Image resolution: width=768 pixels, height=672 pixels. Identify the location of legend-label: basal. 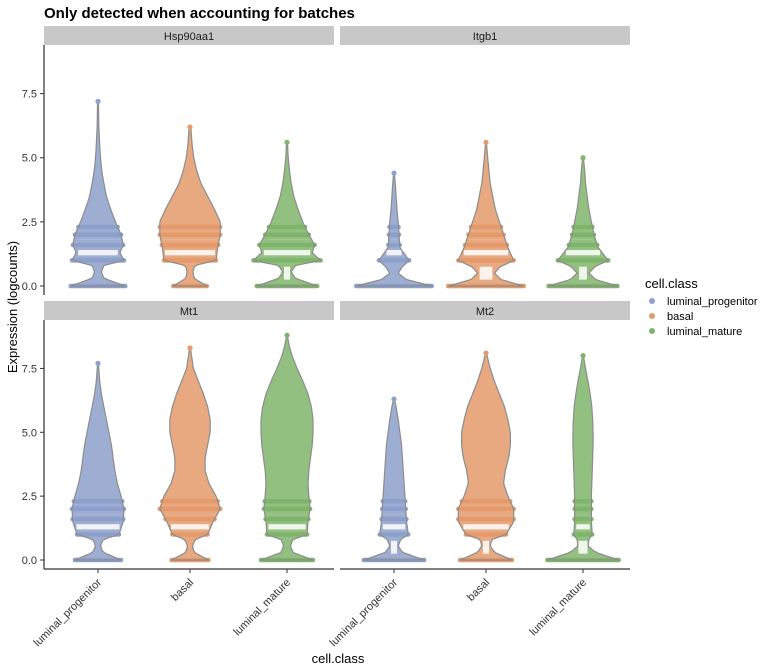
(680, 317).